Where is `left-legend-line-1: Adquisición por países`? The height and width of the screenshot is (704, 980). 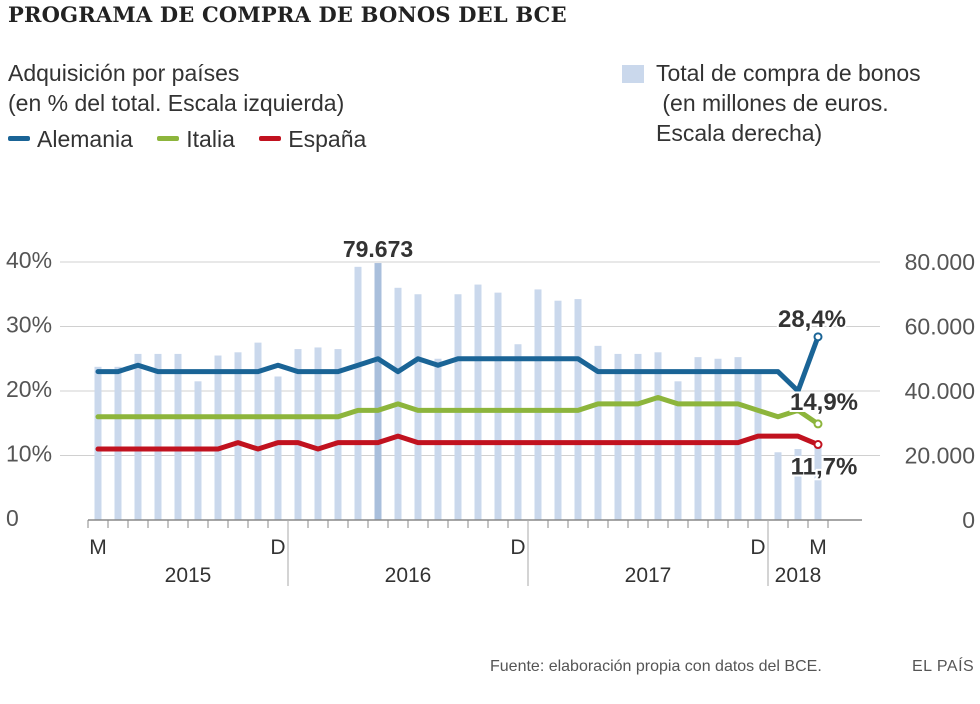
left-legend-line-1: Adquisición por países is located at coordinates (124, 73).